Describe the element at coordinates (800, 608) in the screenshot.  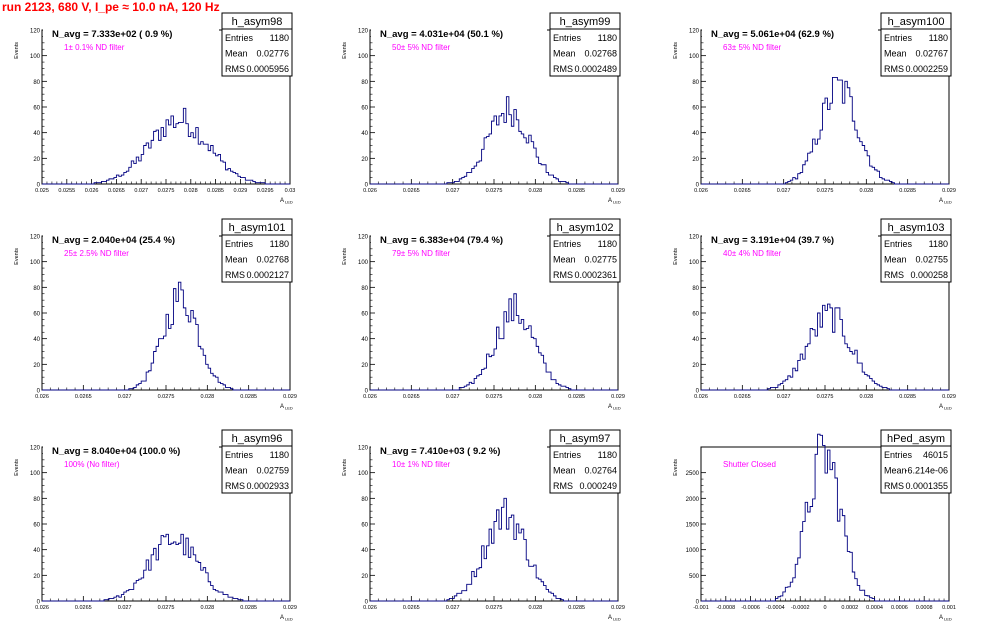
I see `x-tick-label: -0.0002` at that location.